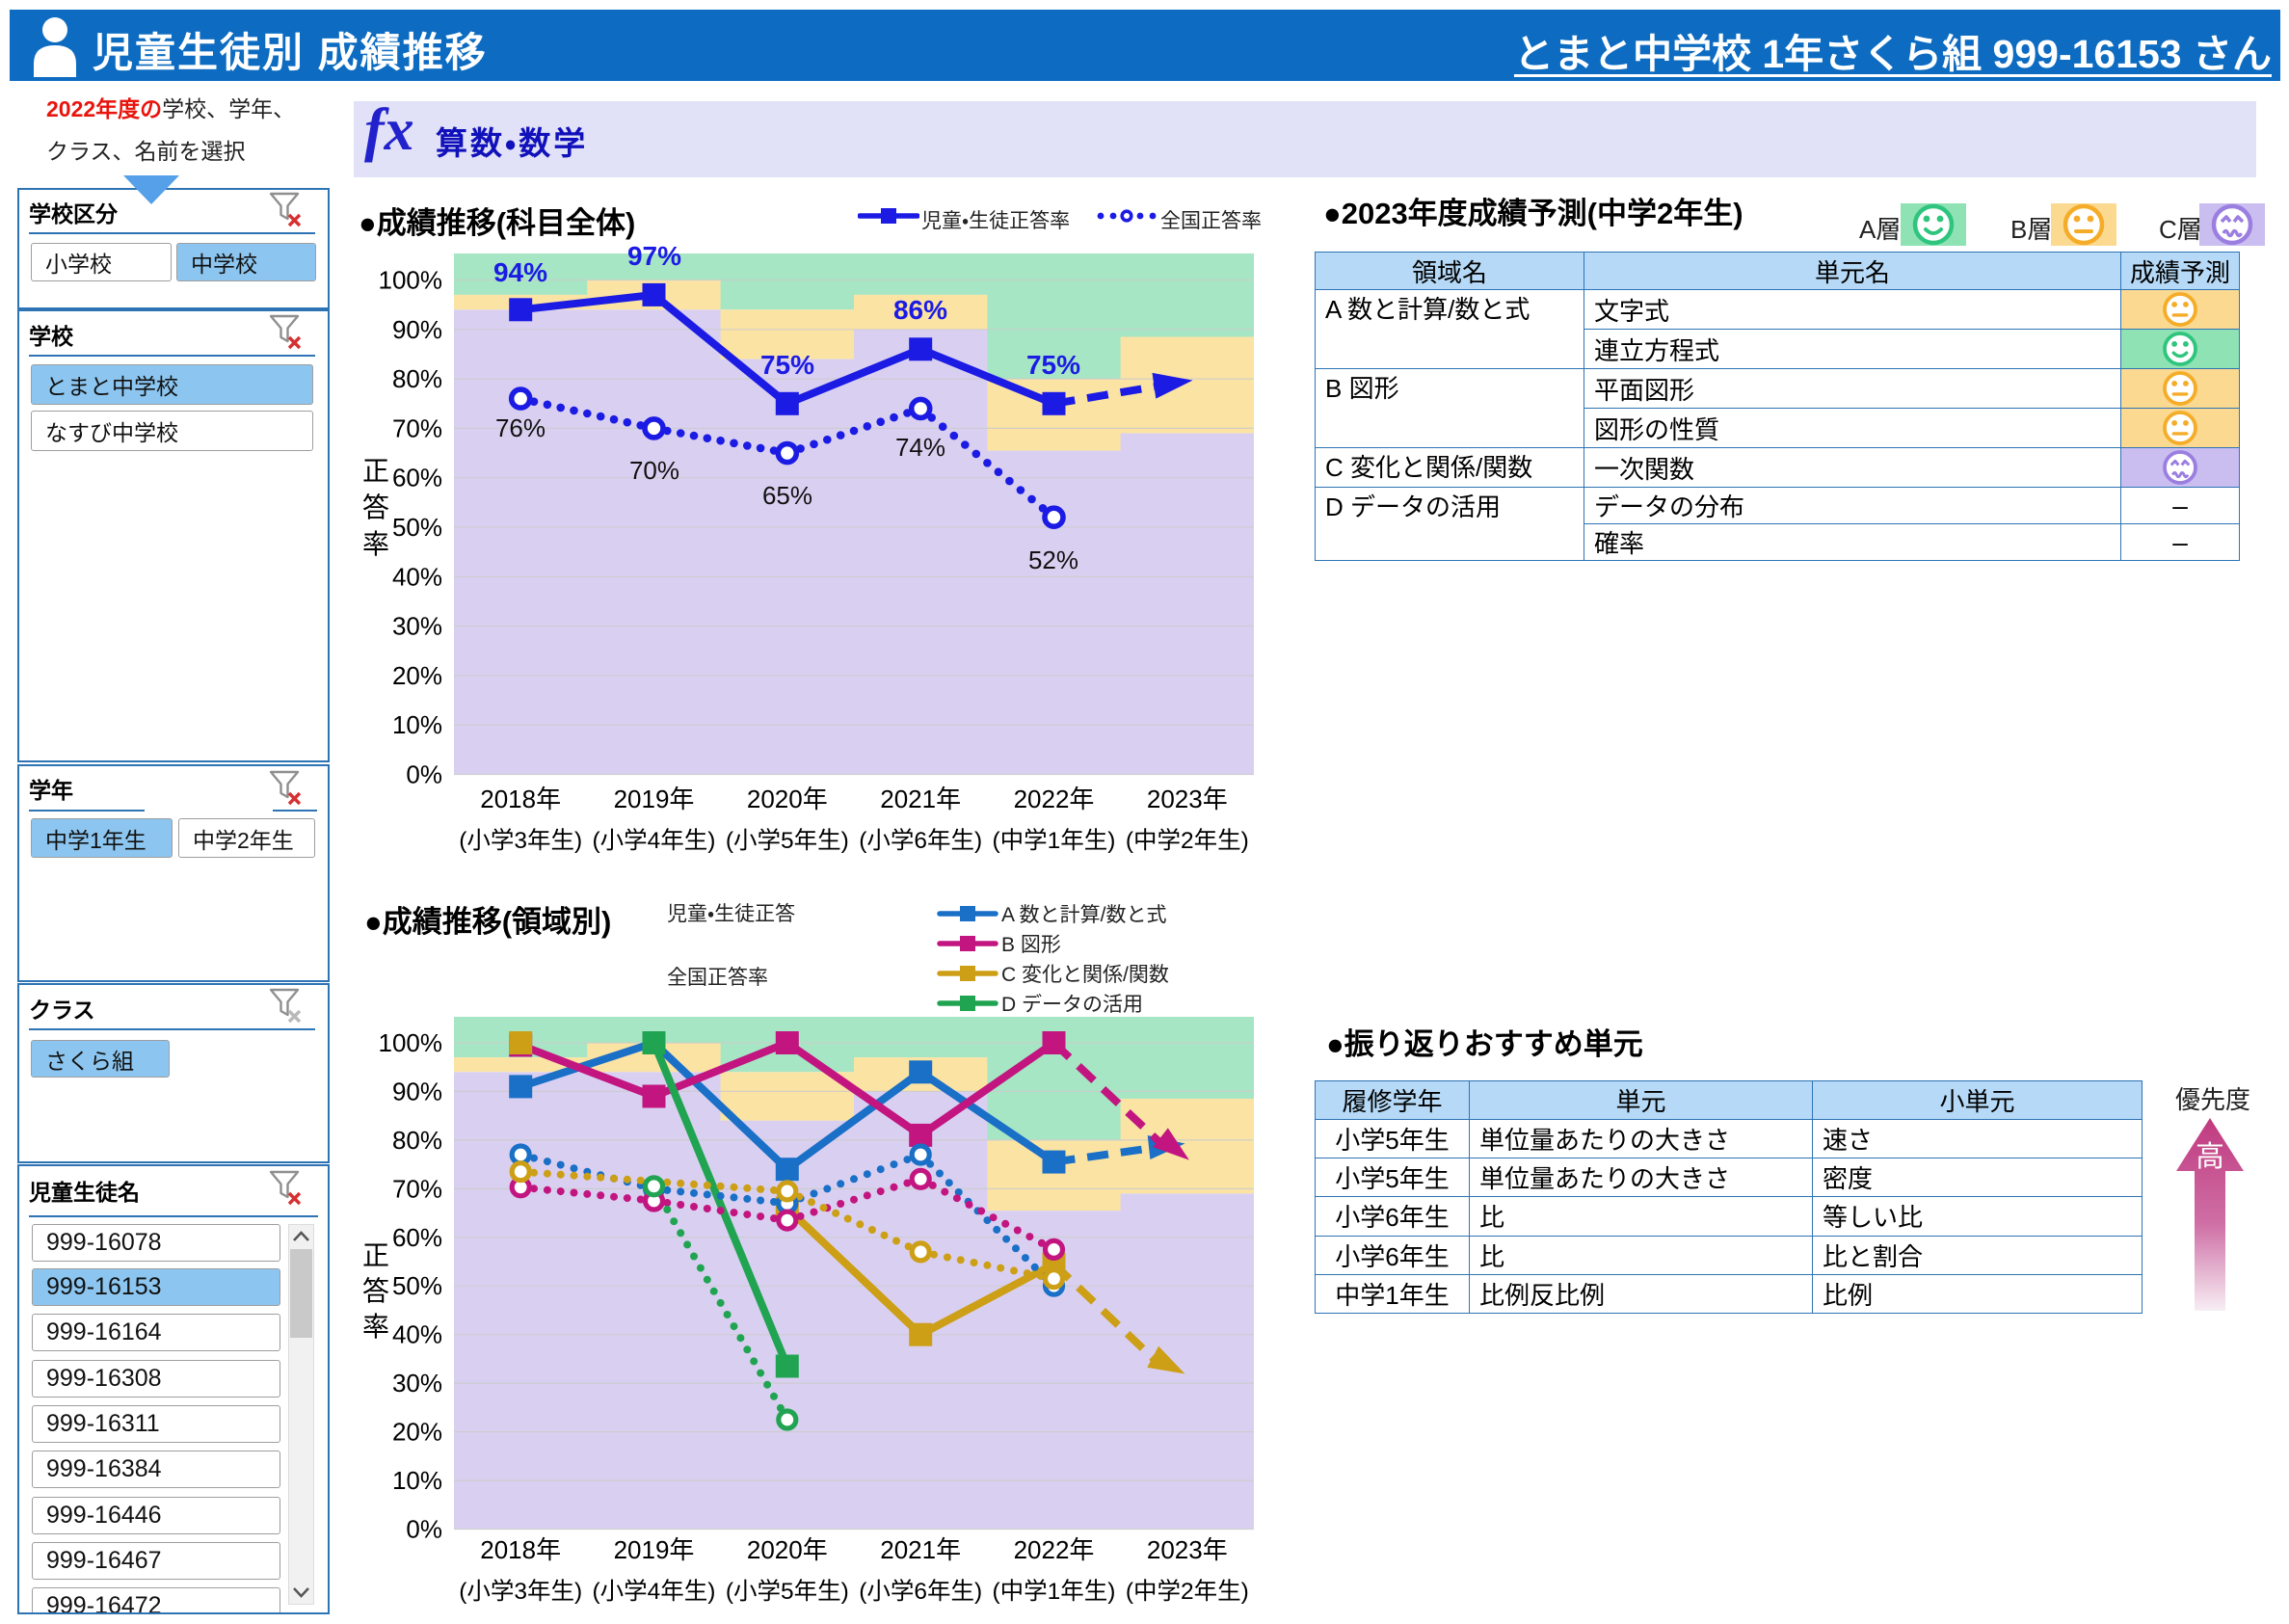  I want to click on svg-text: 65%, so click(787, 495).